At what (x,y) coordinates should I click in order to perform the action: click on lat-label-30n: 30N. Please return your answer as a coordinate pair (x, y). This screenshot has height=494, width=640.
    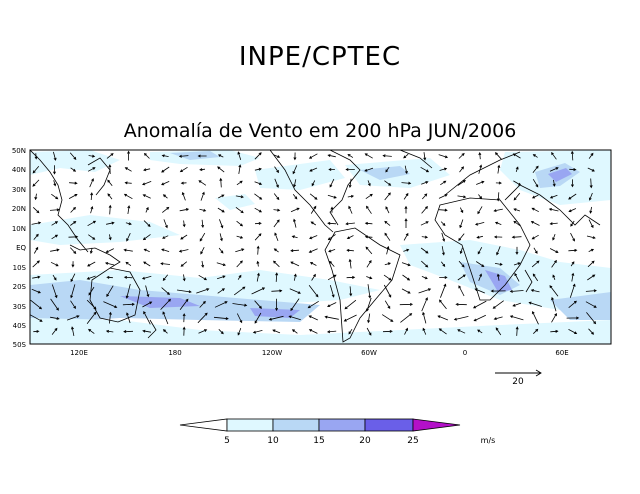
    Looking at the image, I should click on (19, 190).